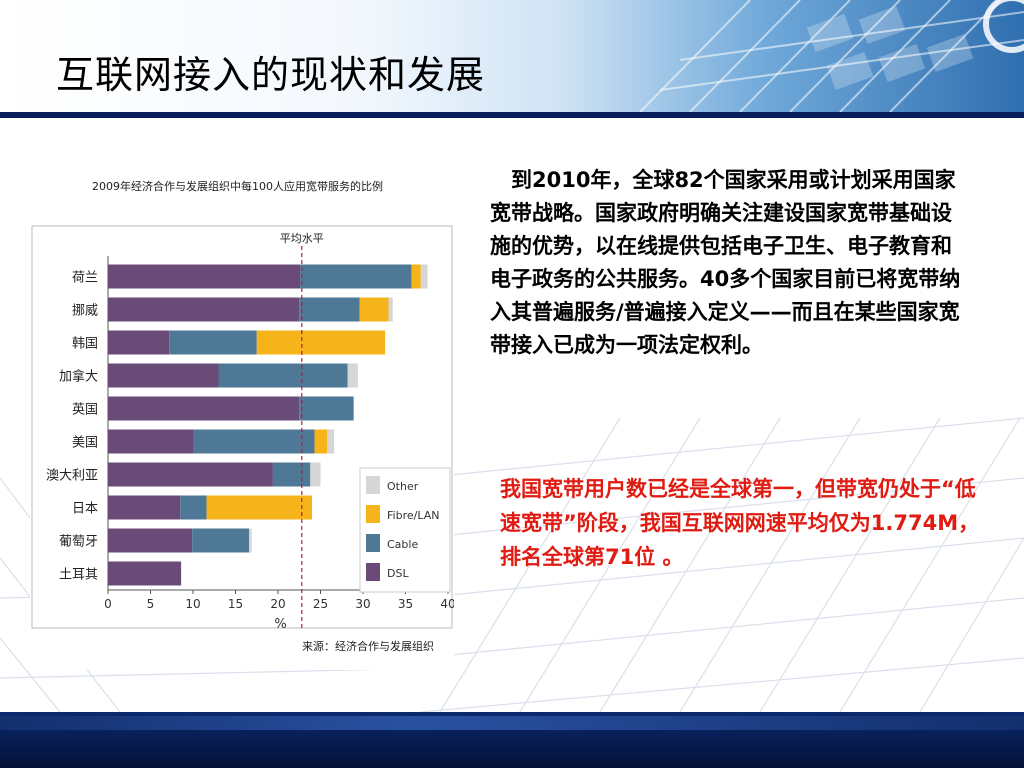  I want to click on category-label: 英国, so click(85, 410).